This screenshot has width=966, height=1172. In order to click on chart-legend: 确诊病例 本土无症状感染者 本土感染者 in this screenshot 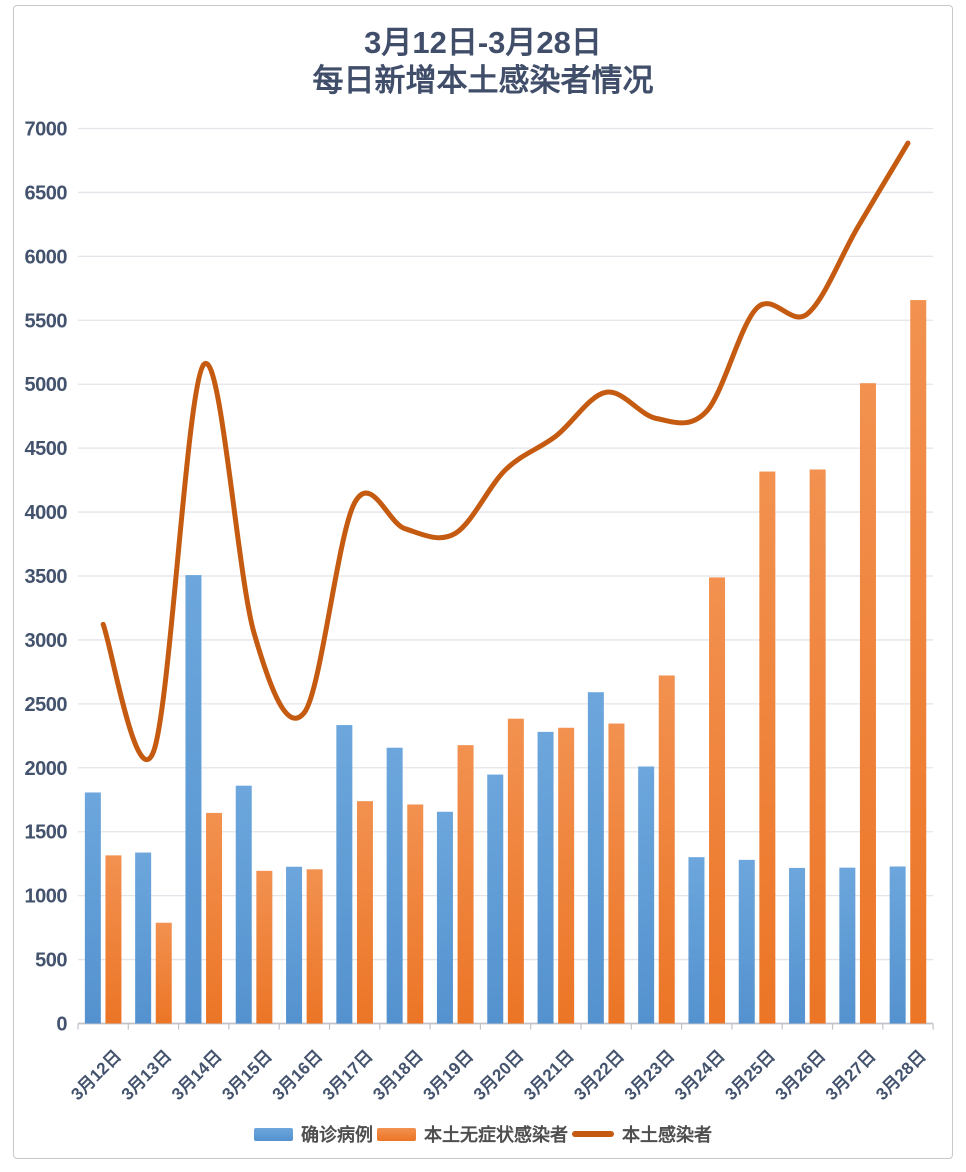, I will do `click(483, 1134)`.